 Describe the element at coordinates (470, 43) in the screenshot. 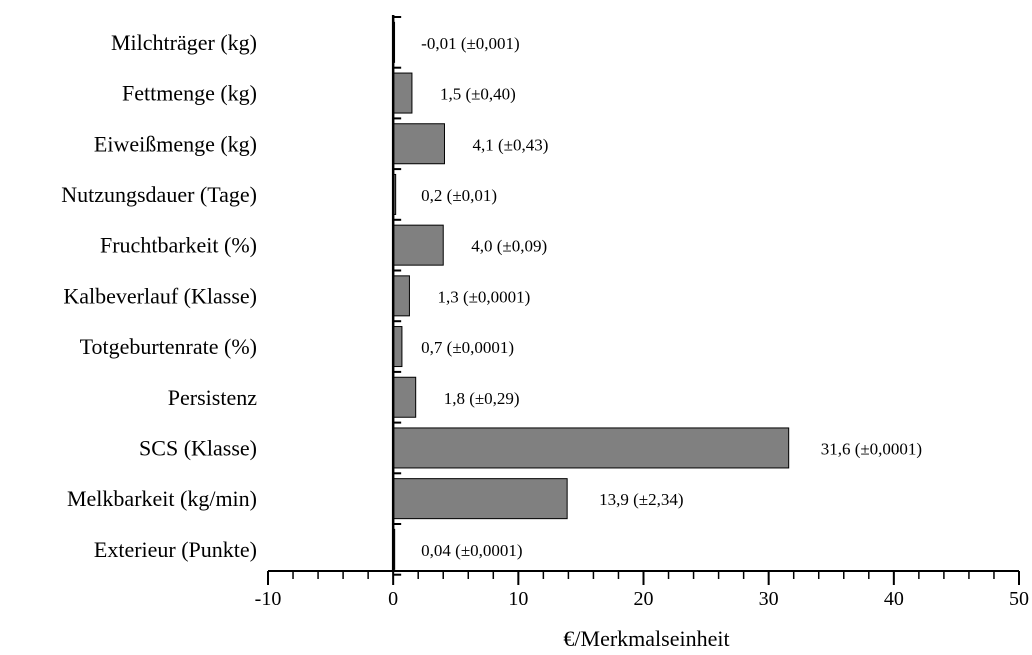

I see `data-label: -0,01 (±0,001)` at that location.